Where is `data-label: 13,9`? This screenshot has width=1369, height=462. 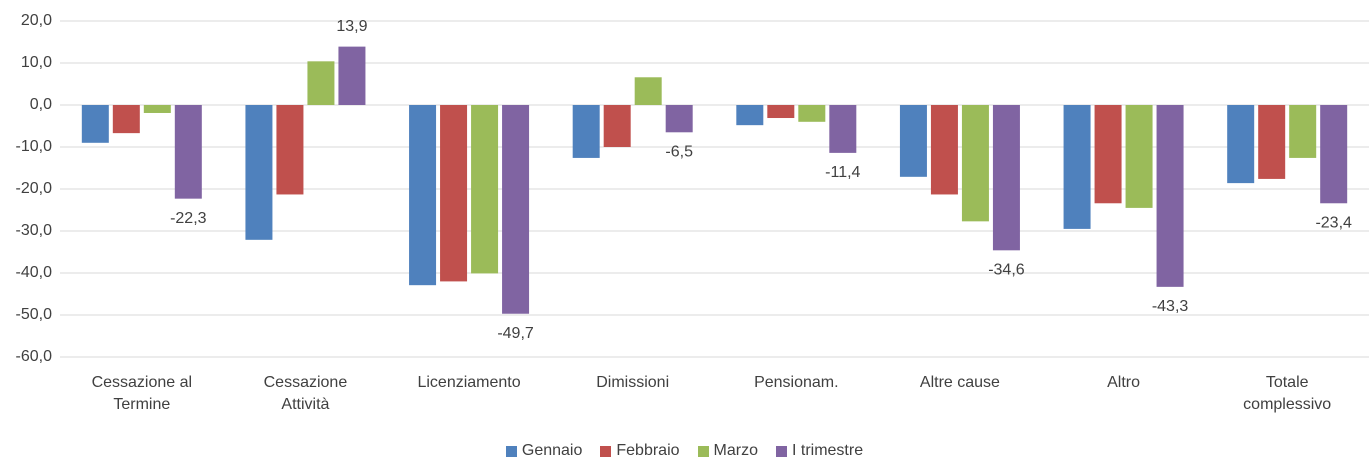 data-label: 13,9 is located at coordinates (351, 26).